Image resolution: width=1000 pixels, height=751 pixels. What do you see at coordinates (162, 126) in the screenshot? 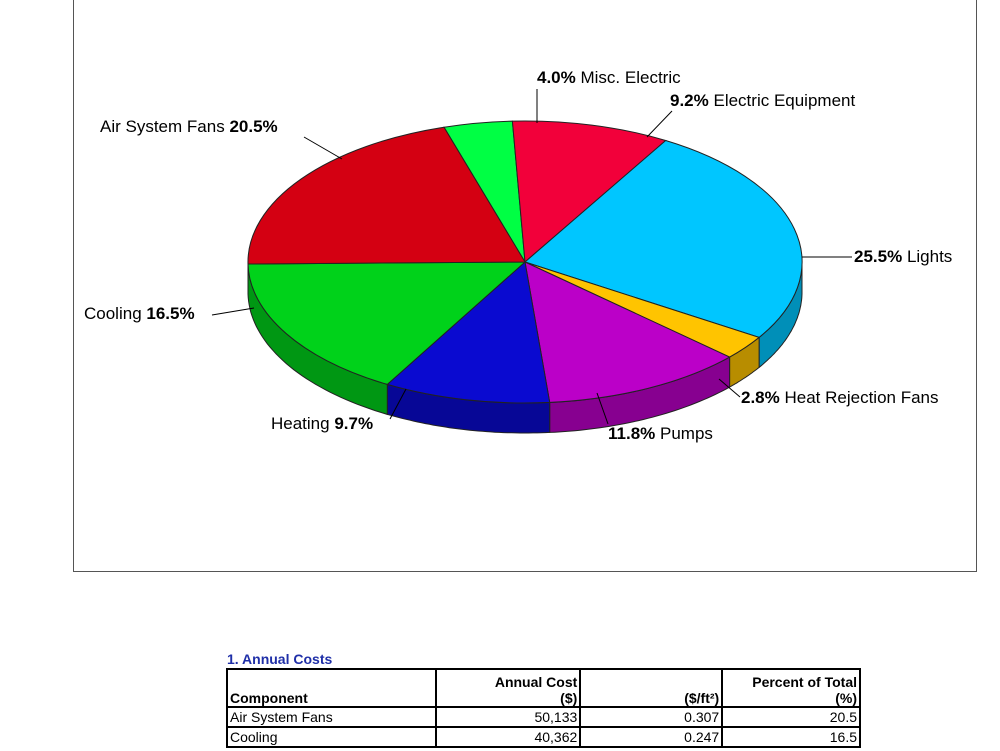
I see `name-air-system-fans: Air System Fans` at bounding box center [162, 126].